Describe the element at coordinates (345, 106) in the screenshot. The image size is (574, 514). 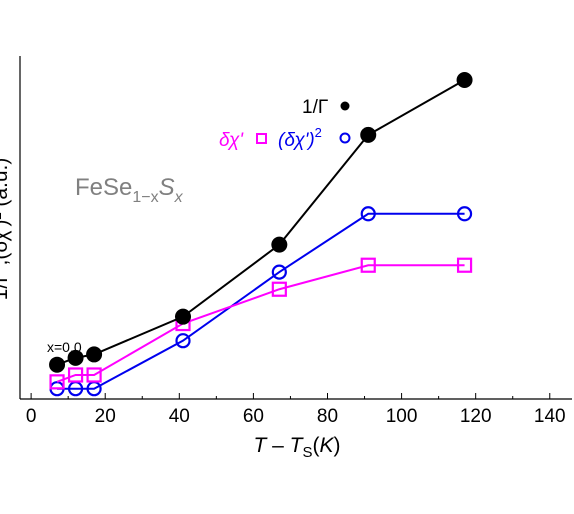
I see `legend-gamma-marker` at that location.